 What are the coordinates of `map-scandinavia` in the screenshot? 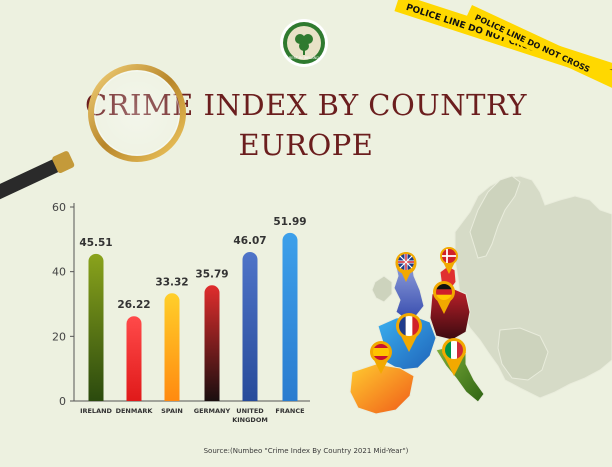 It's located at (495, 217).